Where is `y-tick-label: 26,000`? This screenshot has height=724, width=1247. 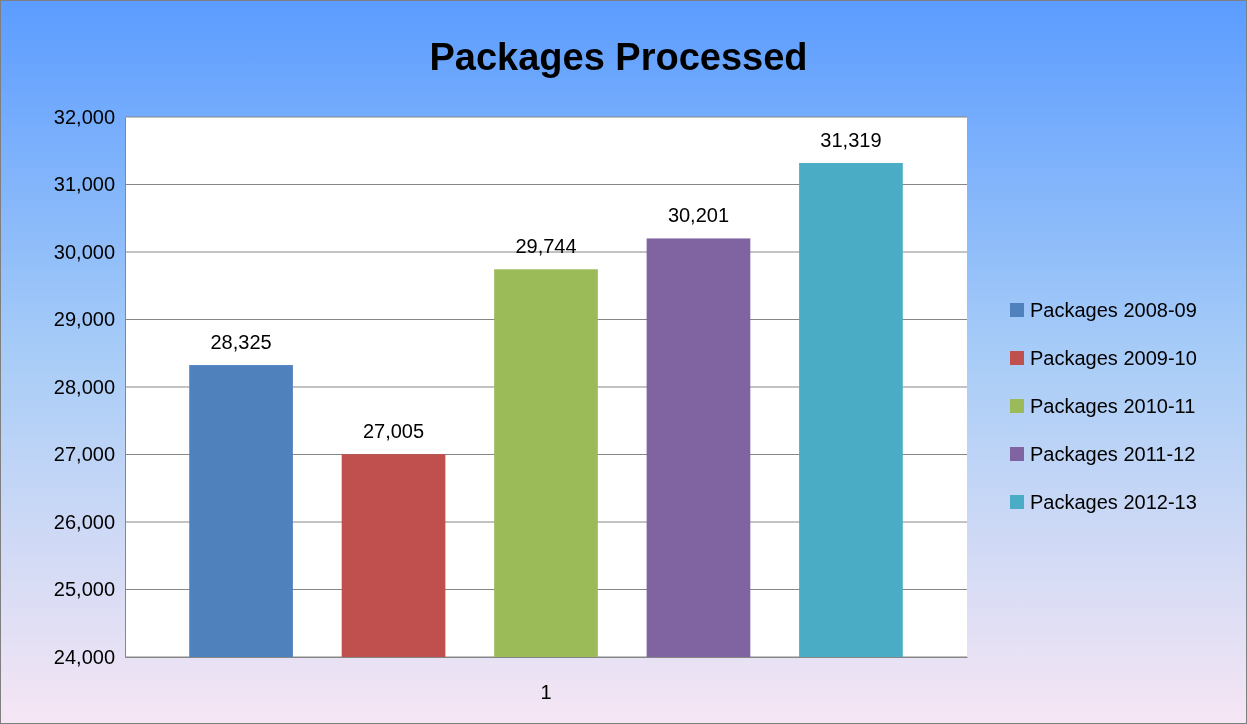 y-tick-label: 26,000 is located at coordinates (84, 521).